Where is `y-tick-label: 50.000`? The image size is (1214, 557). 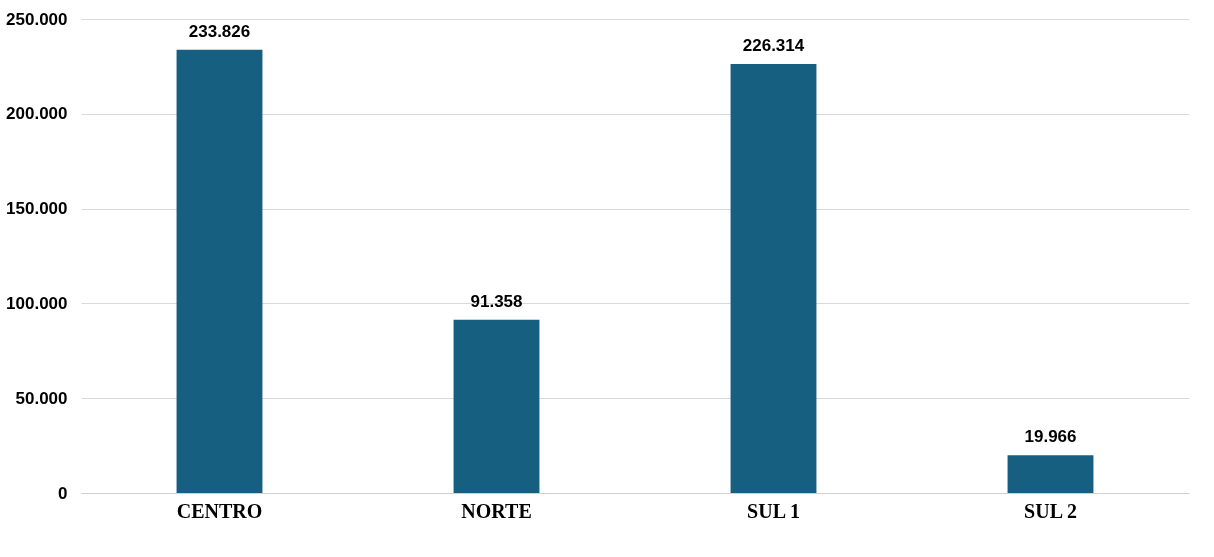
y-tick-label: 50.000 is located at coordinates (41, 398).